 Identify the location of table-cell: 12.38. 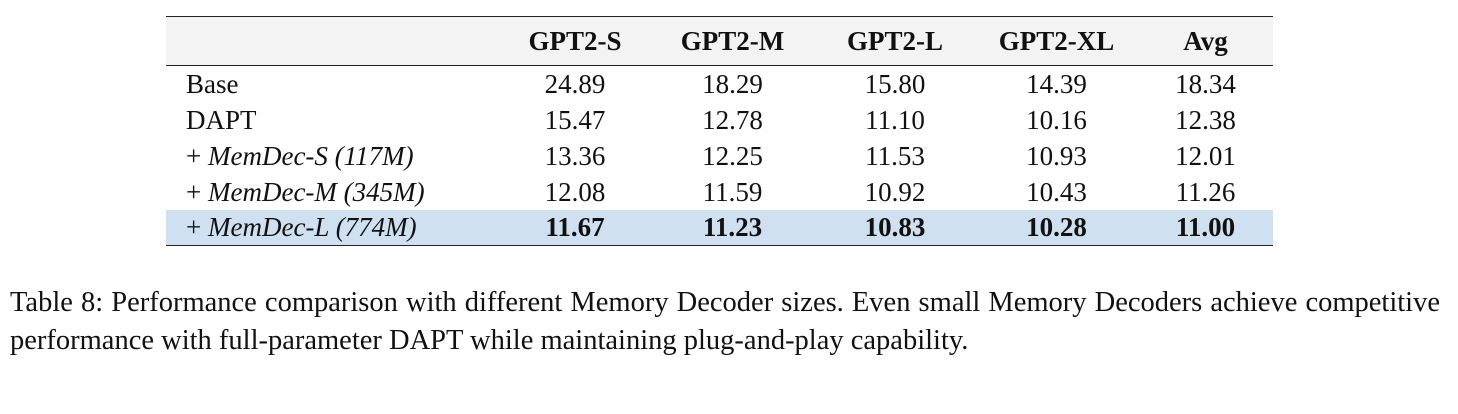
(1205, 120).